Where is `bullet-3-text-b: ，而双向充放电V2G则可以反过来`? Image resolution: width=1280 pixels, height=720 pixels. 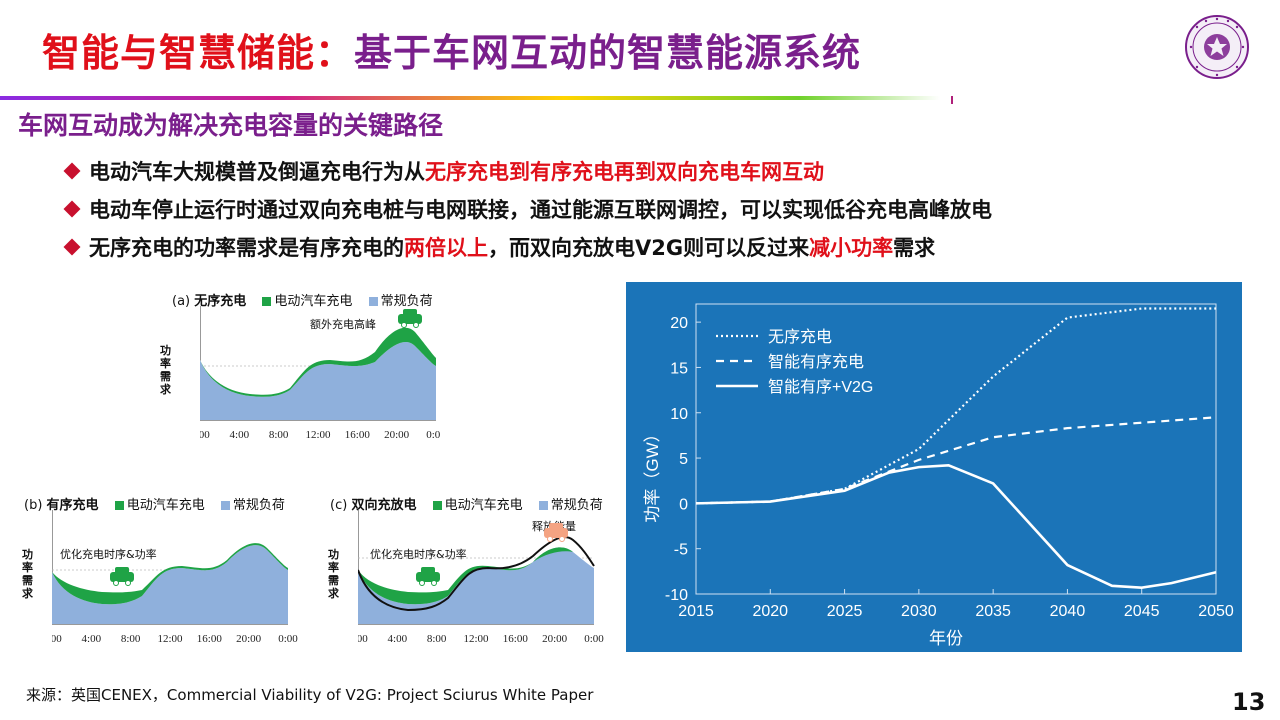 bullet-3-text-b: ，而双向充放电V2G则可以反过来 is located at coordinates (649, 248).